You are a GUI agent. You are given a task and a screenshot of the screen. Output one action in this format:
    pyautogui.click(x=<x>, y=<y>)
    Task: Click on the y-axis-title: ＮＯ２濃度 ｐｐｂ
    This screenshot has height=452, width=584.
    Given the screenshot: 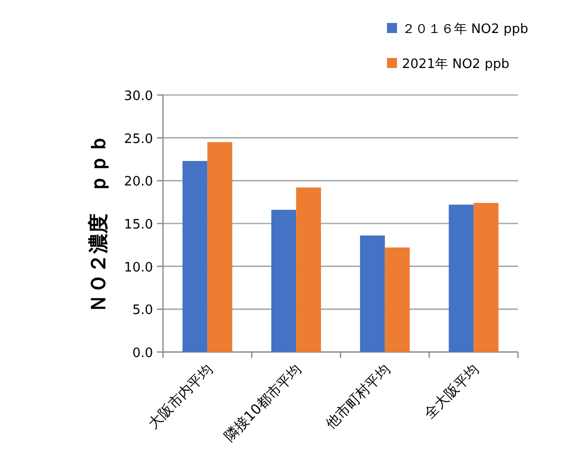 What is the action you would take?
    pyautogui.click(x=98, y=224)
    